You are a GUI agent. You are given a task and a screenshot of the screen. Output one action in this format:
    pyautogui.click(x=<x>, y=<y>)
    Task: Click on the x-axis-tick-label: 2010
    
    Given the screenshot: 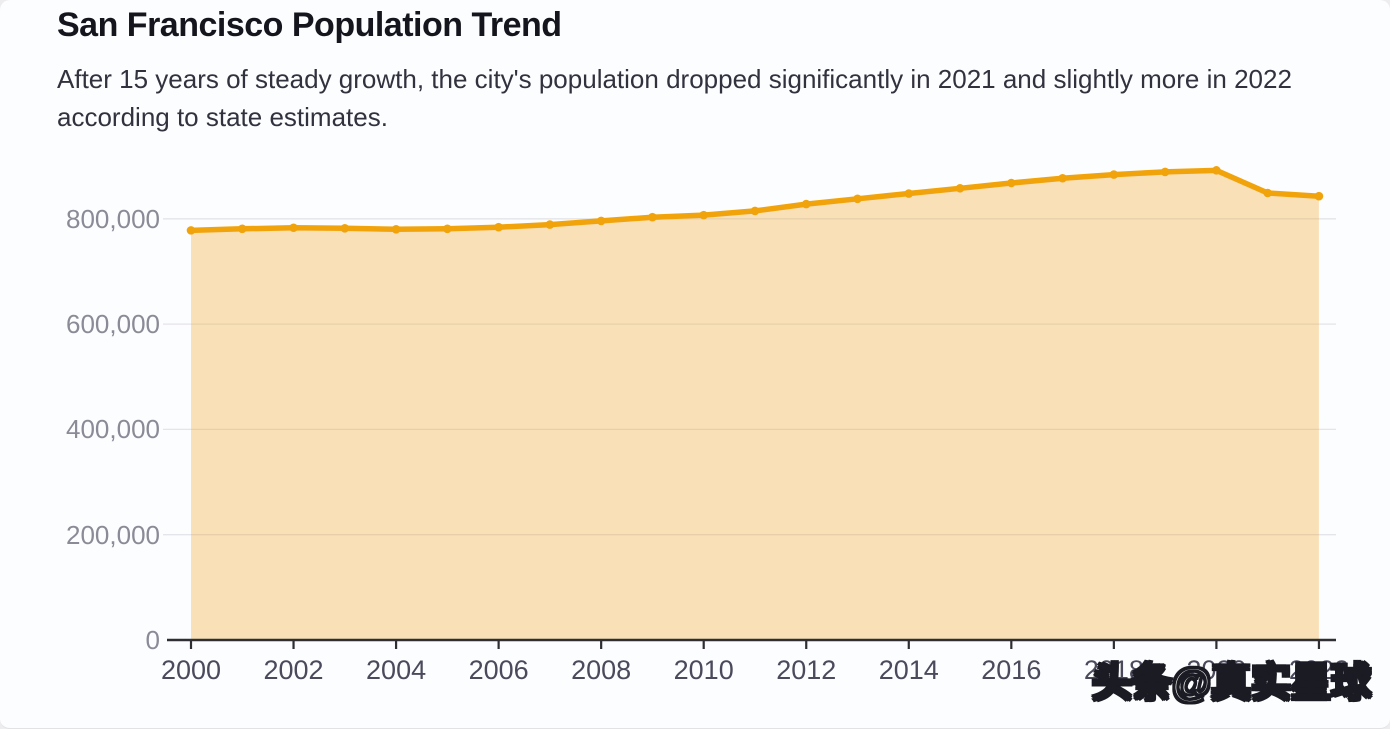 What is the action you would take?
    pyautogui.click(x=703, y=670)
    